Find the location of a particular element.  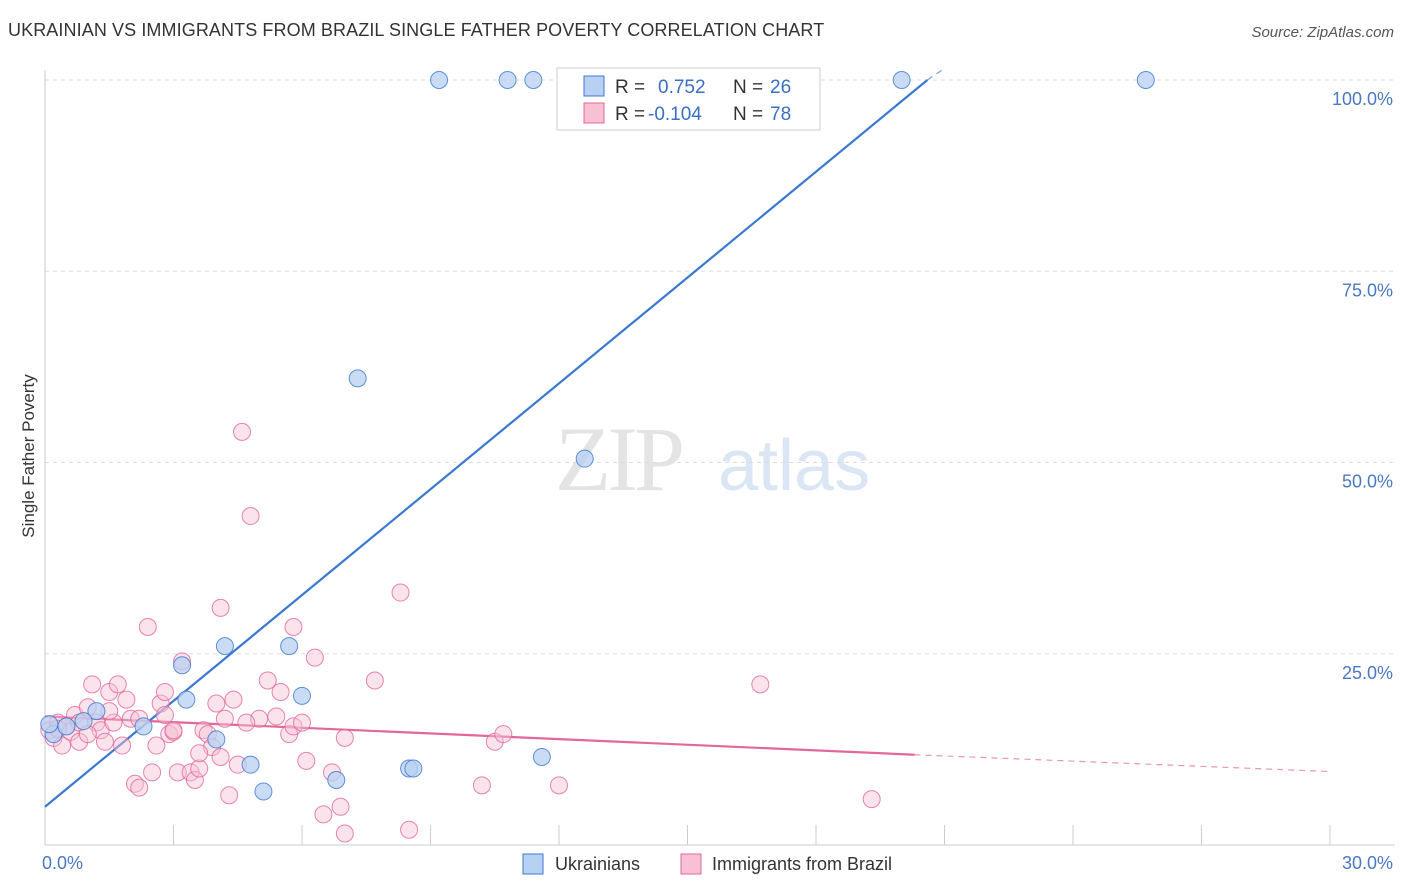

watermark-zip: ZIP is located at coordinates (618, 459).